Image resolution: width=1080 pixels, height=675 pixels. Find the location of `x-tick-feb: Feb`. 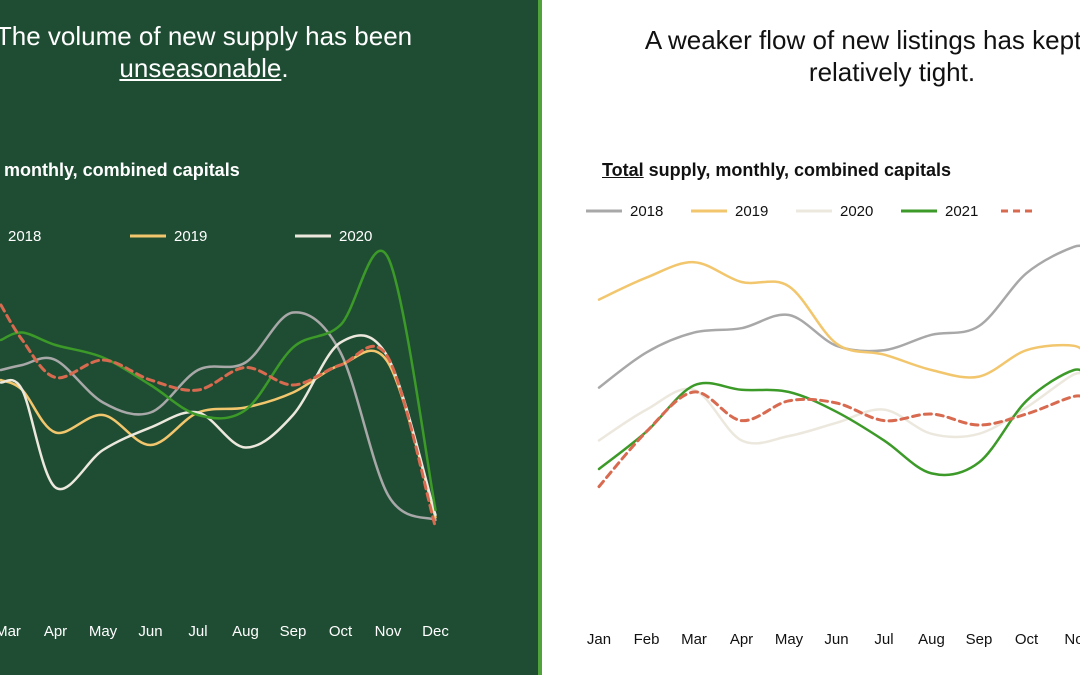

x-tick-feb: Feb is located at coordinates (647, 639).